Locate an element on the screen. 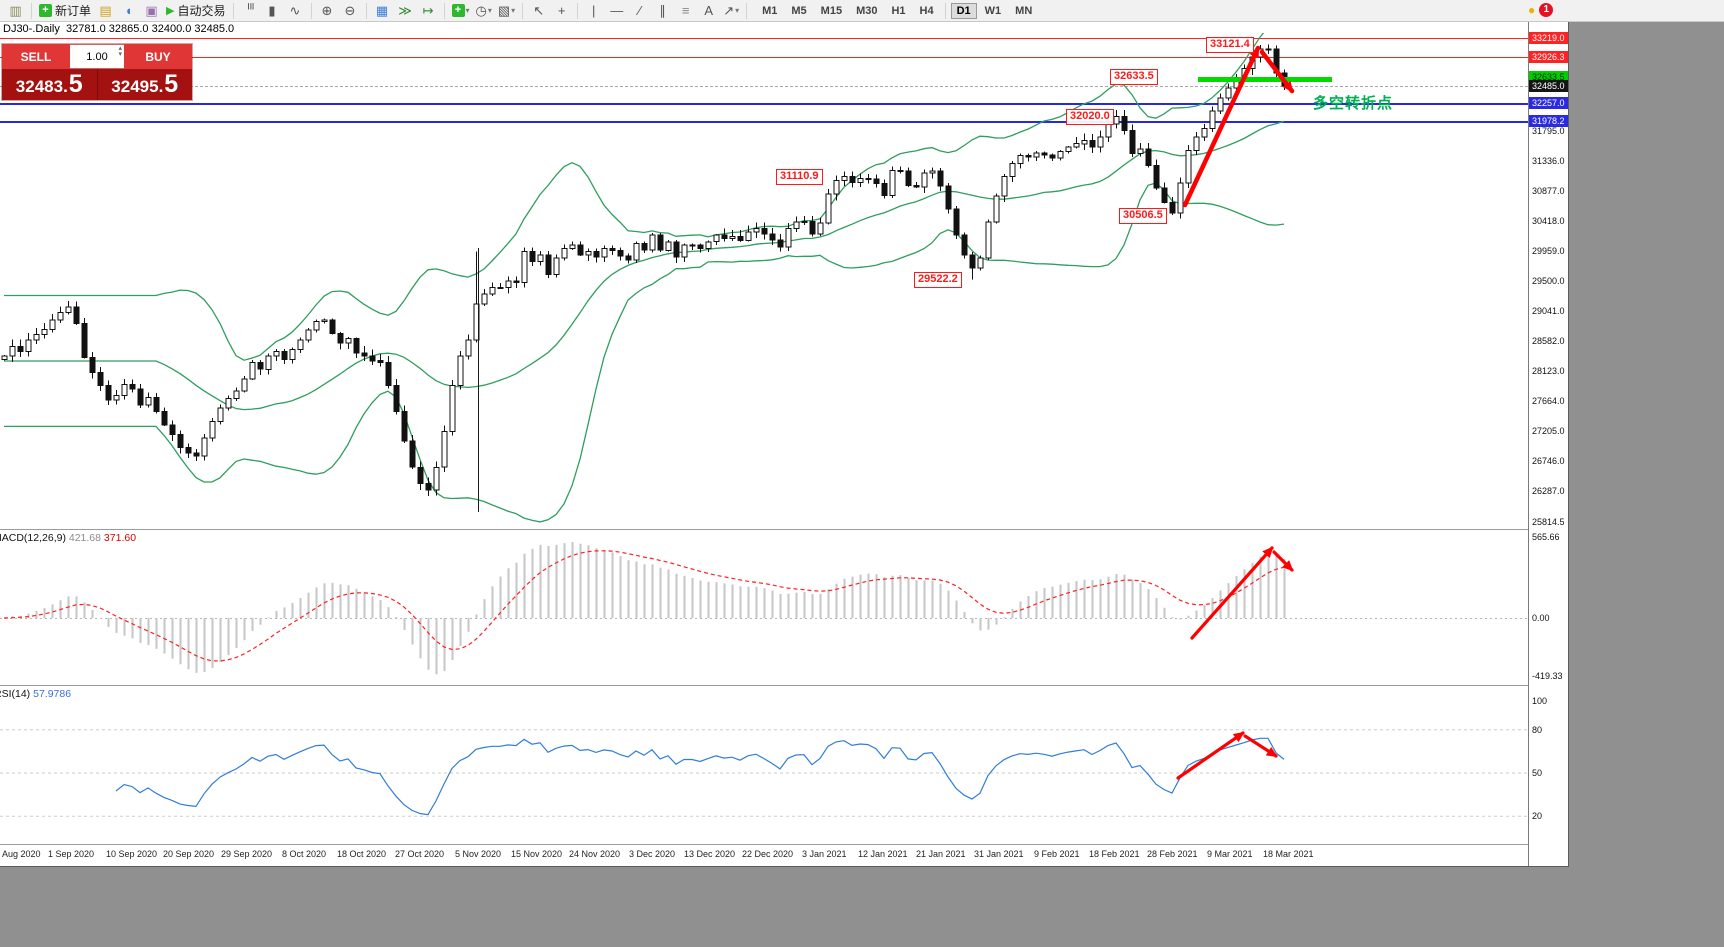 The width and height of the screenshot is (1724, 947). buy-price: 32495.5 is located at coordinates (145, 84).